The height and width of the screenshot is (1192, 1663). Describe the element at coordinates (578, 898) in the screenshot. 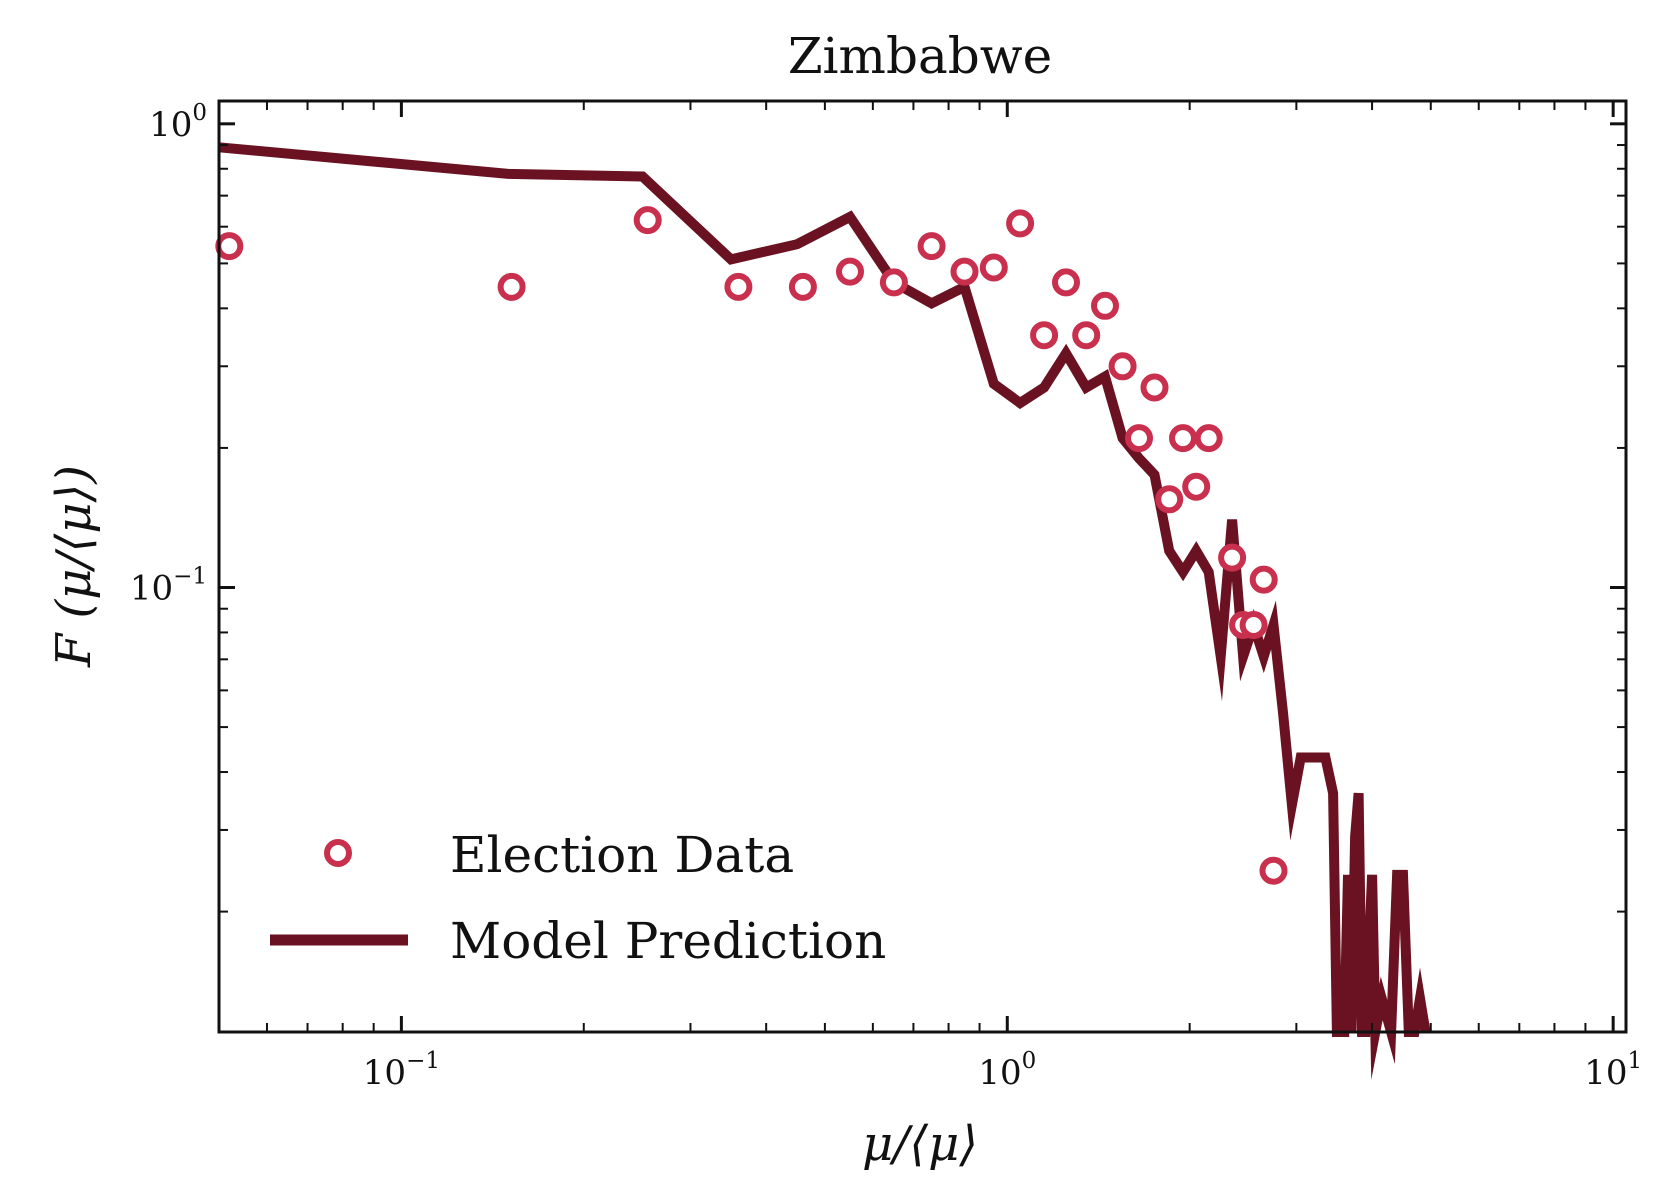

I see `legend: Election Data Model Prediction` at that location.